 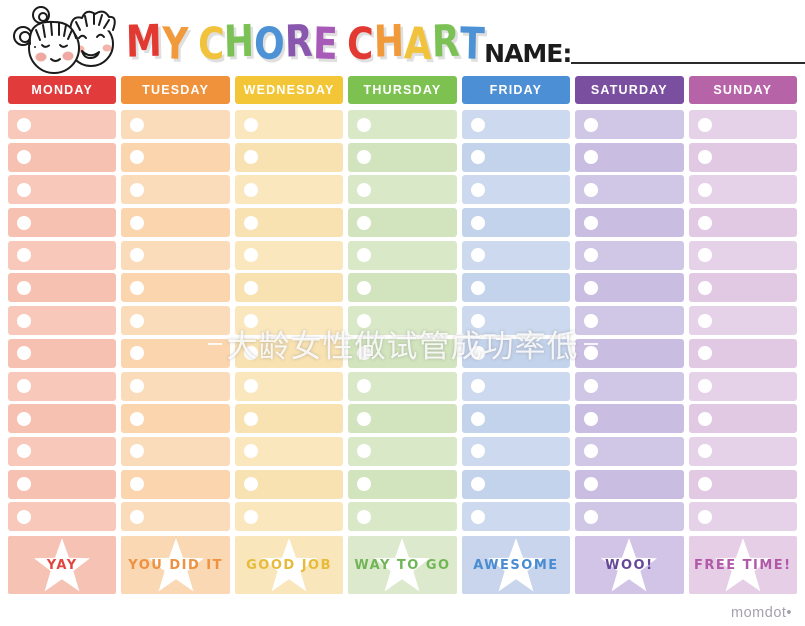 What do you see at coordinates (742, 565) in the screenshot?
I see `reward-label: FREE TIME!` at bounding box center [742, 565].